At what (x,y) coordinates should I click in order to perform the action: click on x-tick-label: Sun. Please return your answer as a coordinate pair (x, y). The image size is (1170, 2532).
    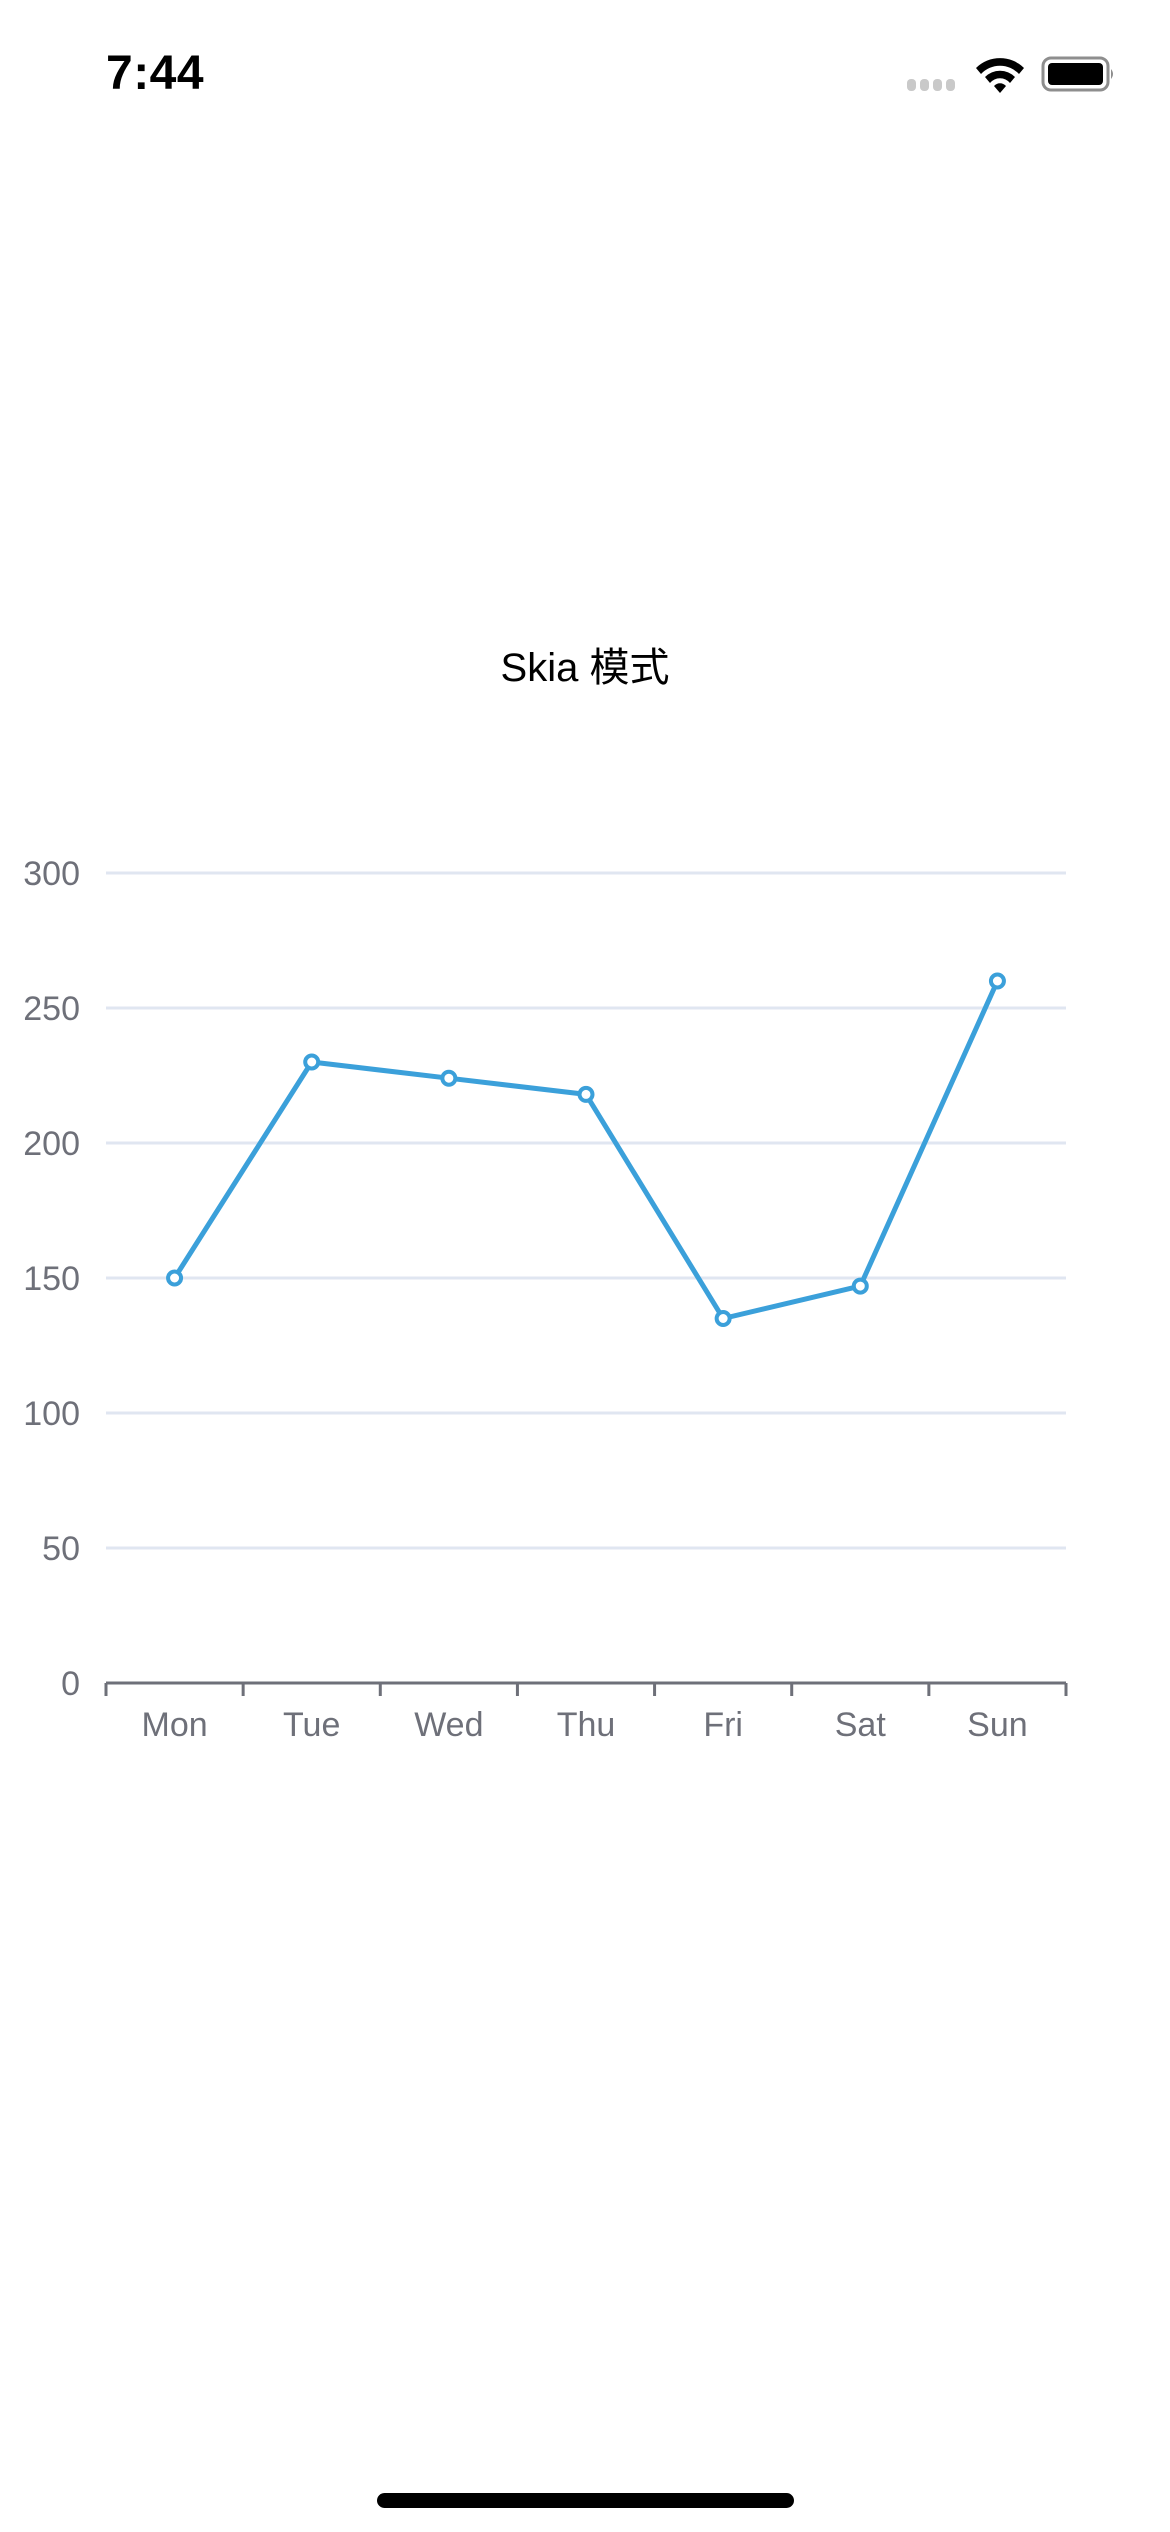
    Looking at the image, I should click on (997, 1725).